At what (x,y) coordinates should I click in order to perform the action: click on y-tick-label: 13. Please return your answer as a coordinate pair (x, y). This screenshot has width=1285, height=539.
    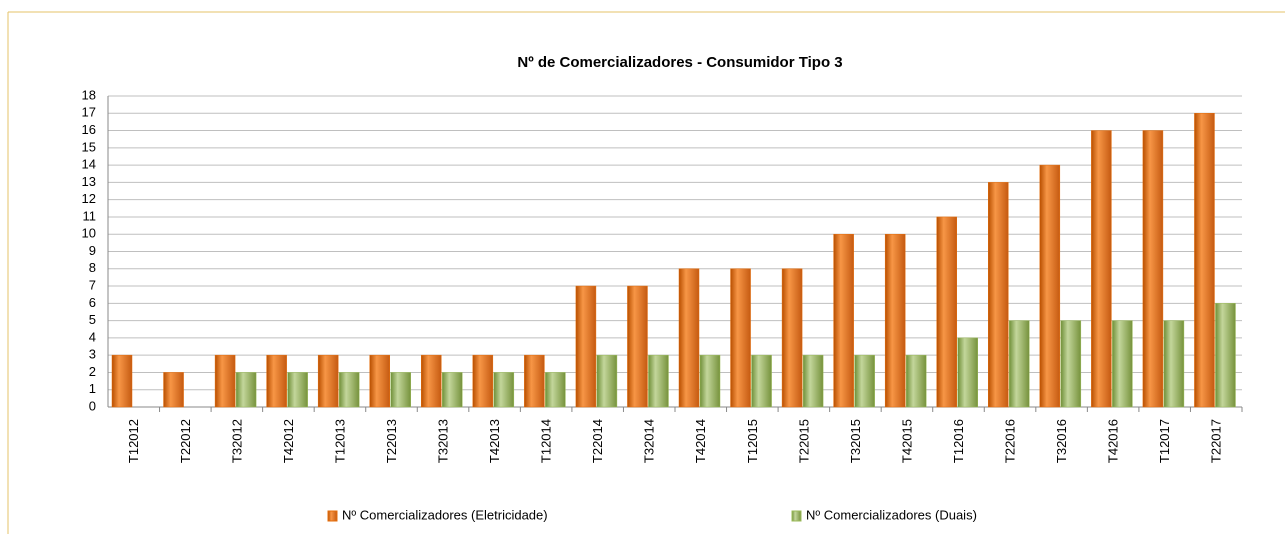
    Looking at the image, I should click on (89, 181).